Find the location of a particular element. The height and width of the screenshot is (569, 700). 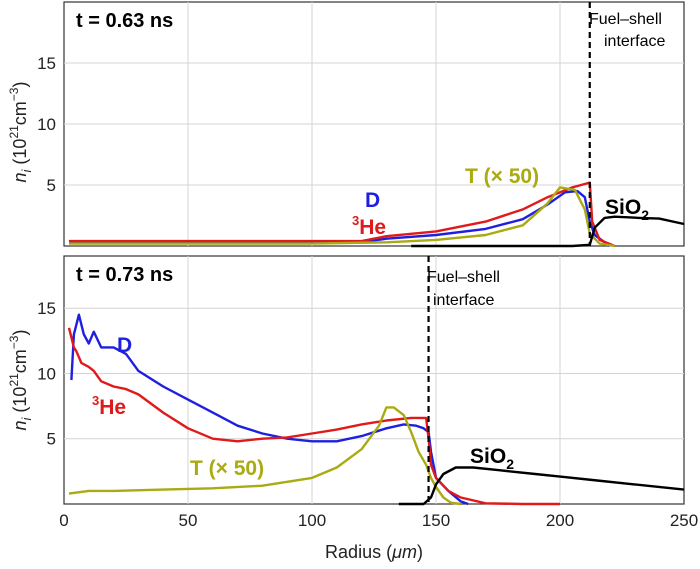

interface-label-top-line1: Fuel–shell is located at coordinates (625, 19).